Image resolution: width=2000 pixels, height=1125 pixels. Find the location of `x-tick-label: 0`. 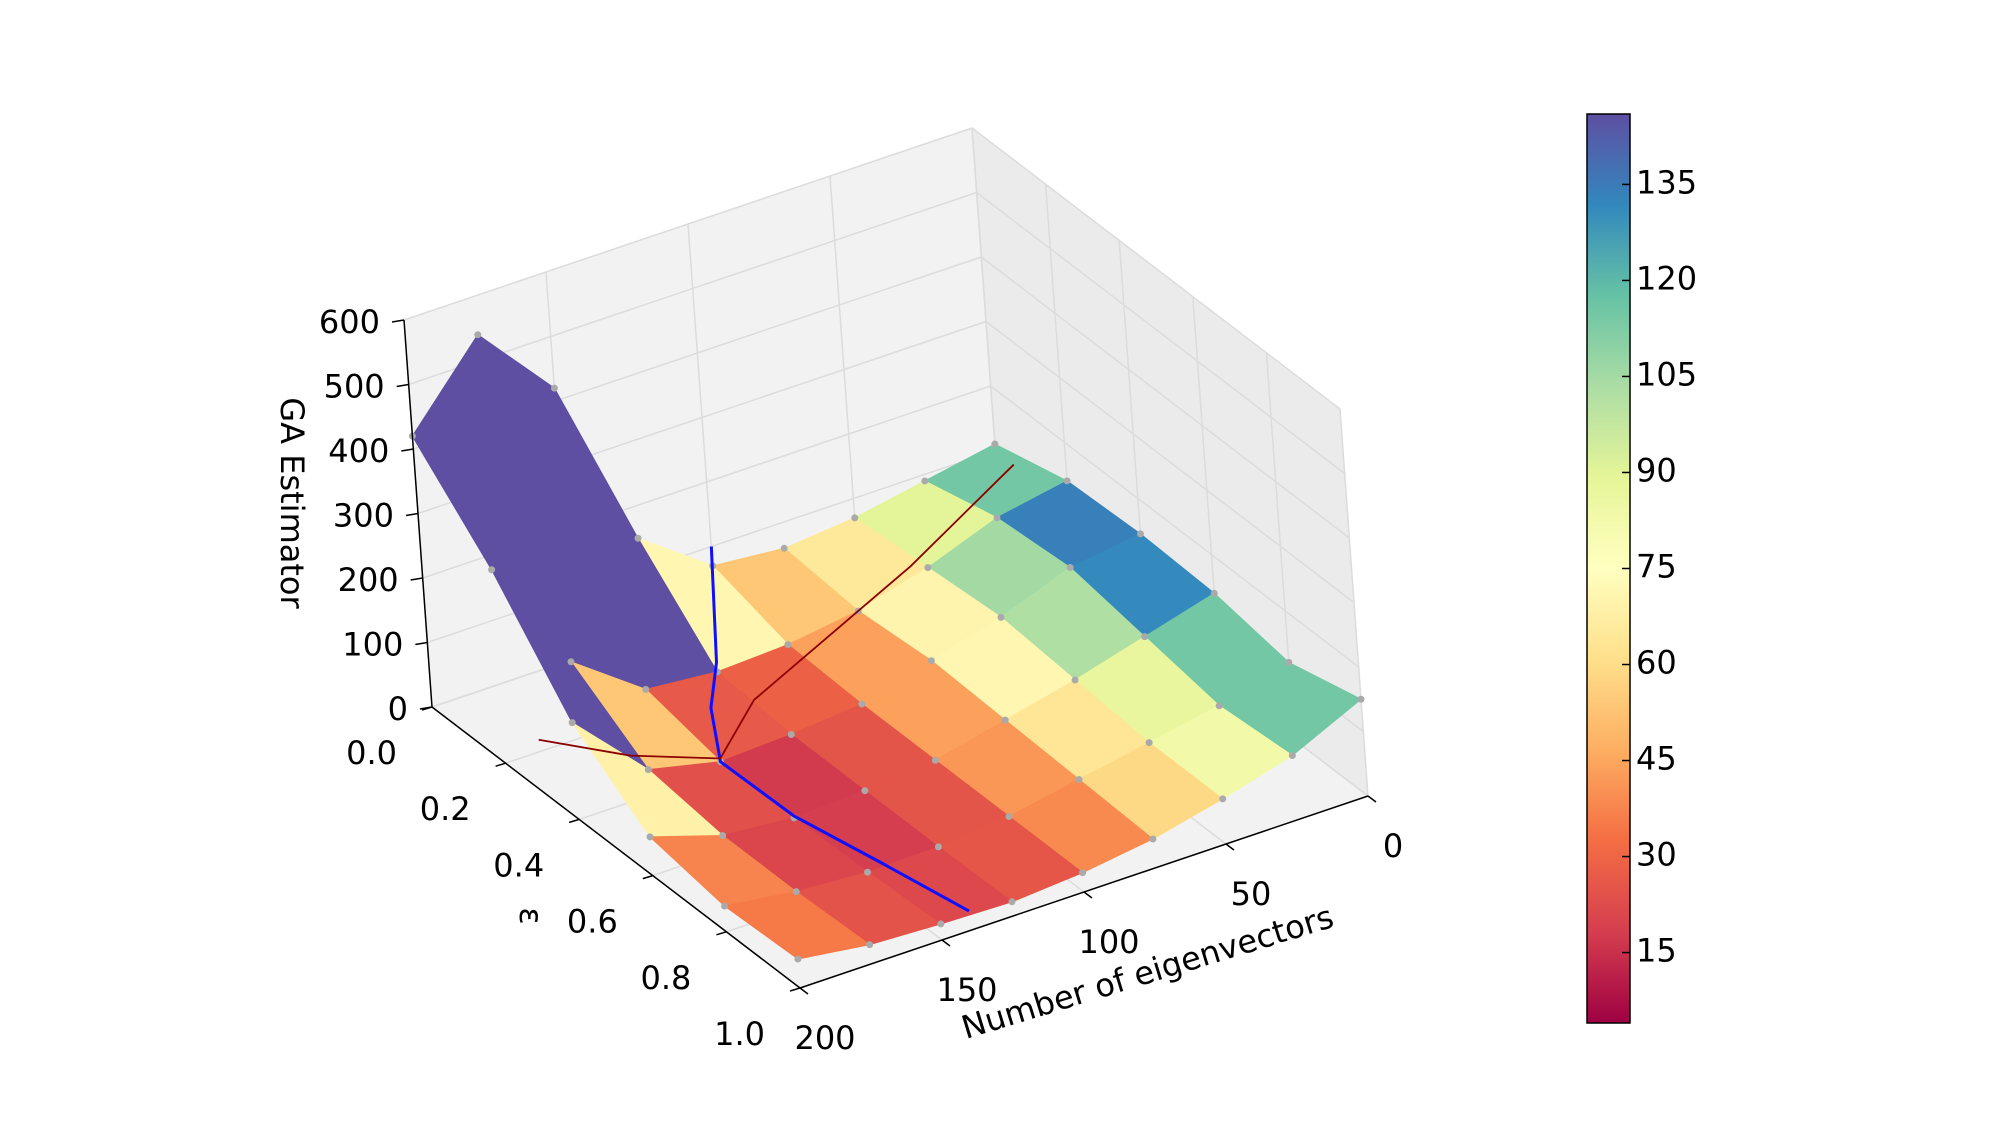

x-tick-label: 0 is located at coordinates (1393, 846).